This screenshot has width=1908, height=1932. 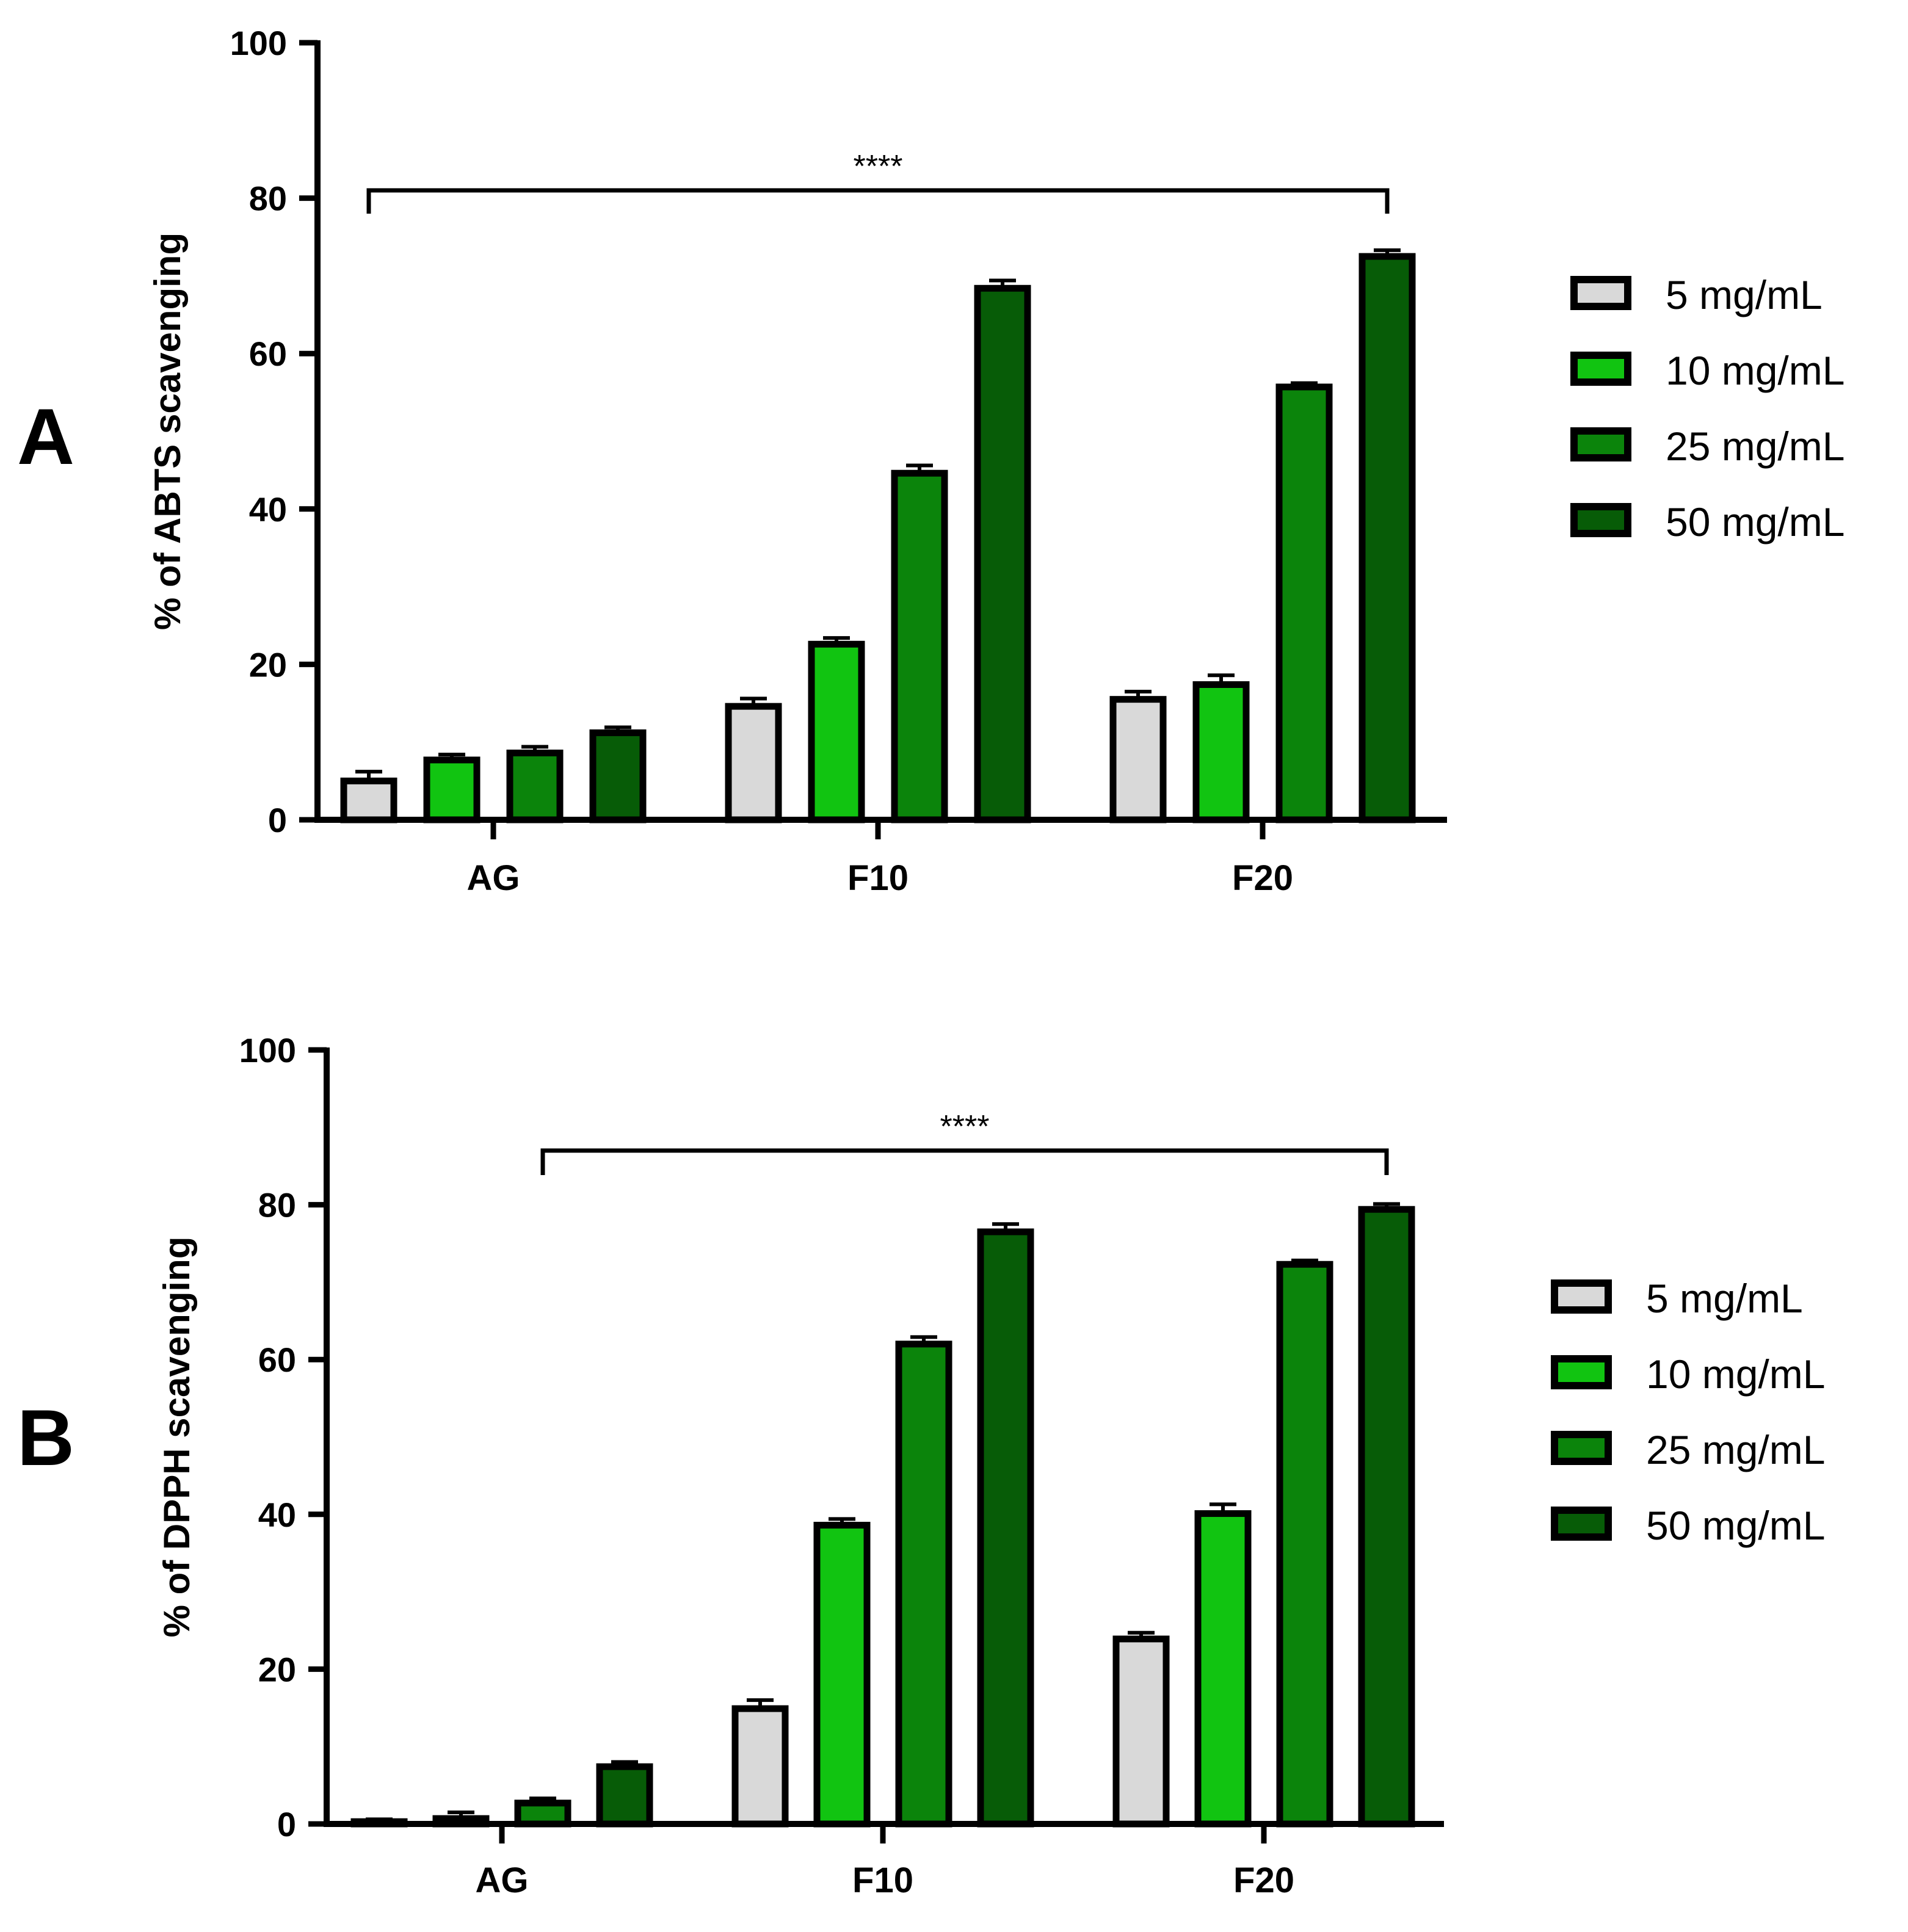 I want to click on panel-b-y-tick-label-60: 60, so click(x=277, y=1359).